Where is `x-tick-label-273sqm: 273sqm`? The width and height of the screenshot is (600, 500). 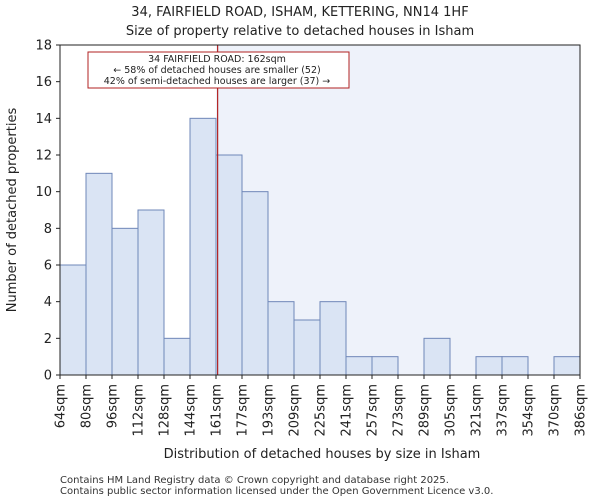
x-tick-label-273sqm: 273sqm is located at coordinates (399, 410).